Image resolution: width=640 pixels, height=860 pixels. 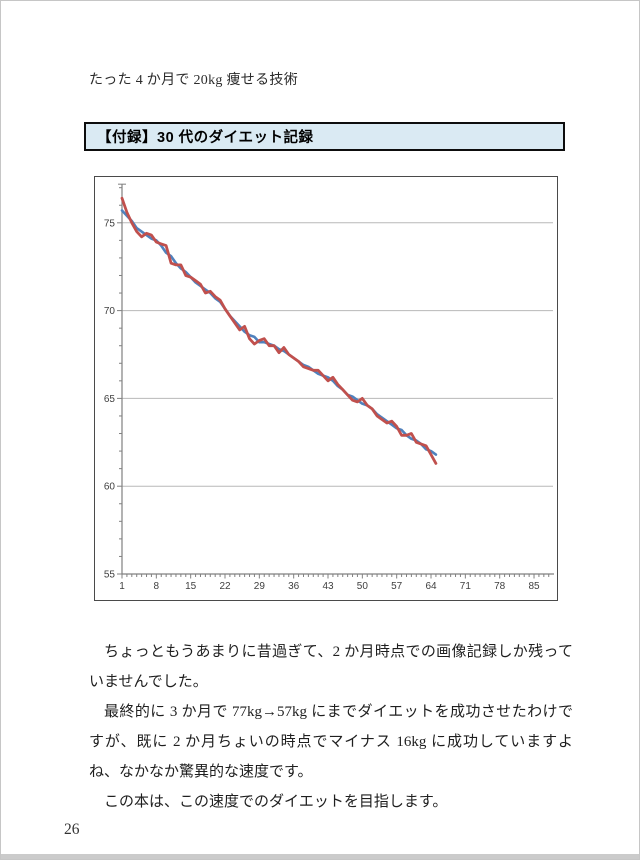 What do you see at coordinates (225, 586) in the screenshot?
I see `svg-text: 22` at bounding box center [225, 586].